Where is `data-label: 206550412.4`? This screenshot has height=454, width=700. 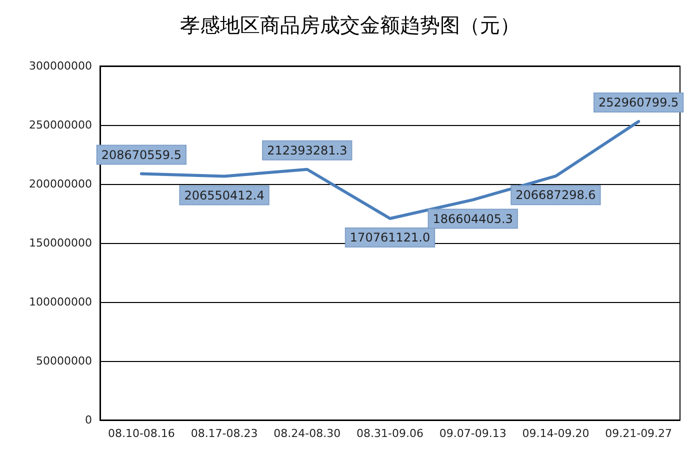
data-label: 206550412.4 is located at coordinates (224, 195).